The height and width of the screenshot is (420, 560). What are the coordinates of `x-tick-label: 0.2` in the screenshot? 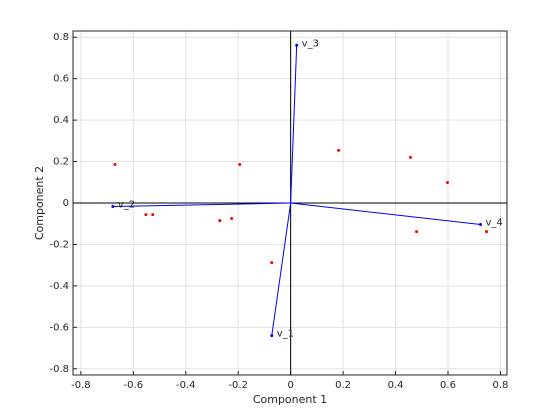 It's located at (343, 385).